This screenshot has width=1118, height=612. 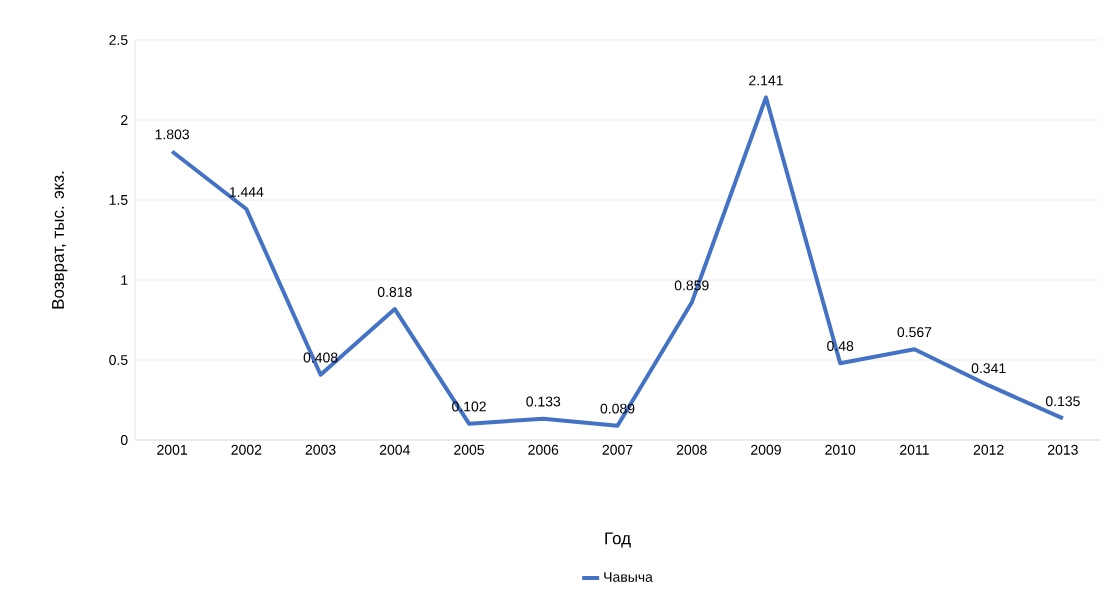 I want to click on data-label: 2.141, so click(x=766, y=80).